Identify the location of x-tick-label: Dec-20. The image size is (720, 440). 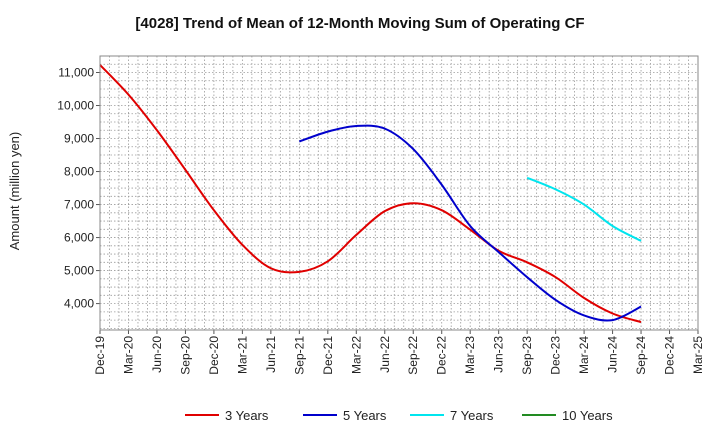
(214, 355).